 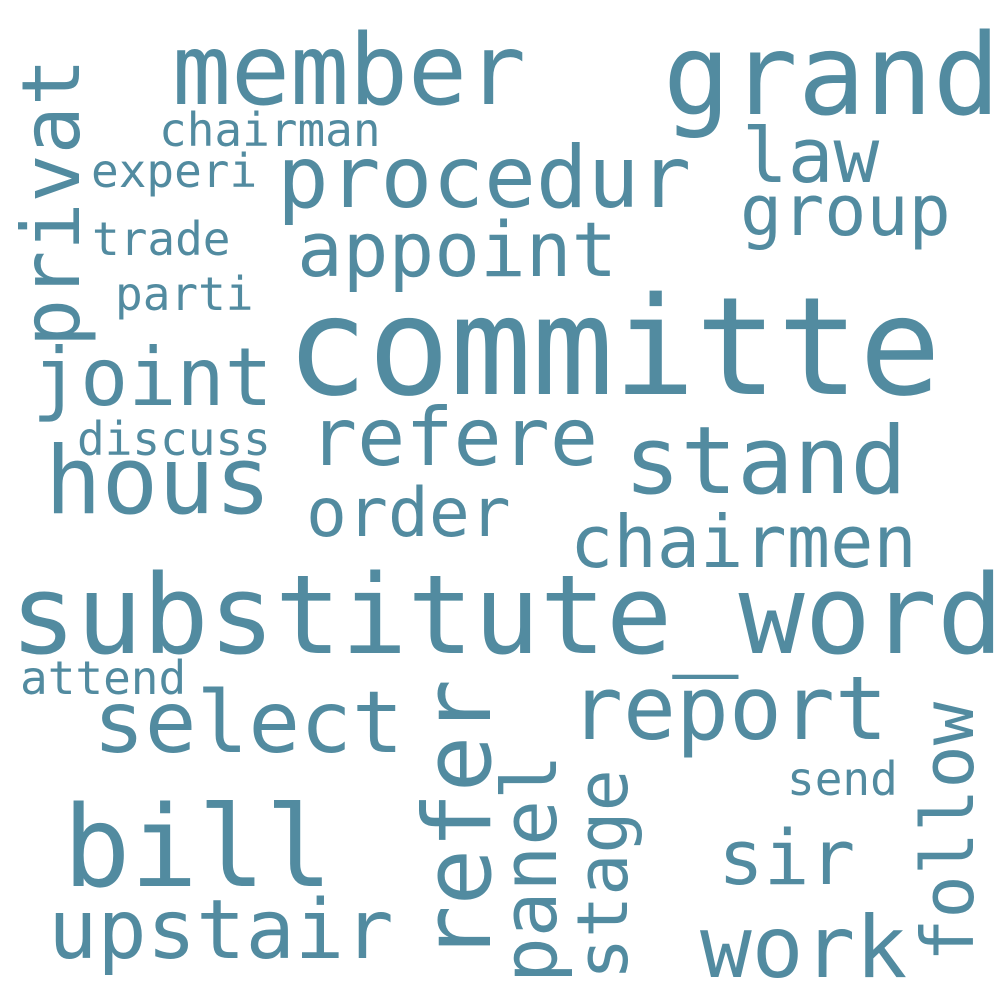 What do you see at coordinates (831, 76) in the screenshot?
I see `word-grand: grand` at bounding box center [831, 76].